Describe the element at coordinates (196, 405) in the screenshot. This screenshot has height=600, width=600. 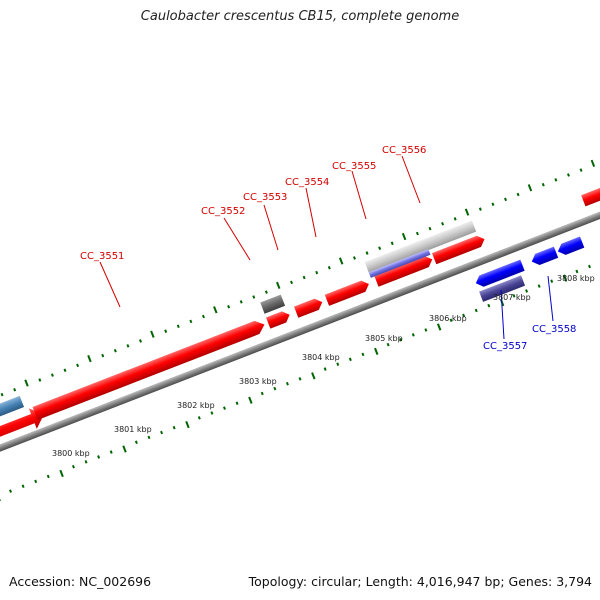
I see `kbp-label: 3802 kbp` at that location.